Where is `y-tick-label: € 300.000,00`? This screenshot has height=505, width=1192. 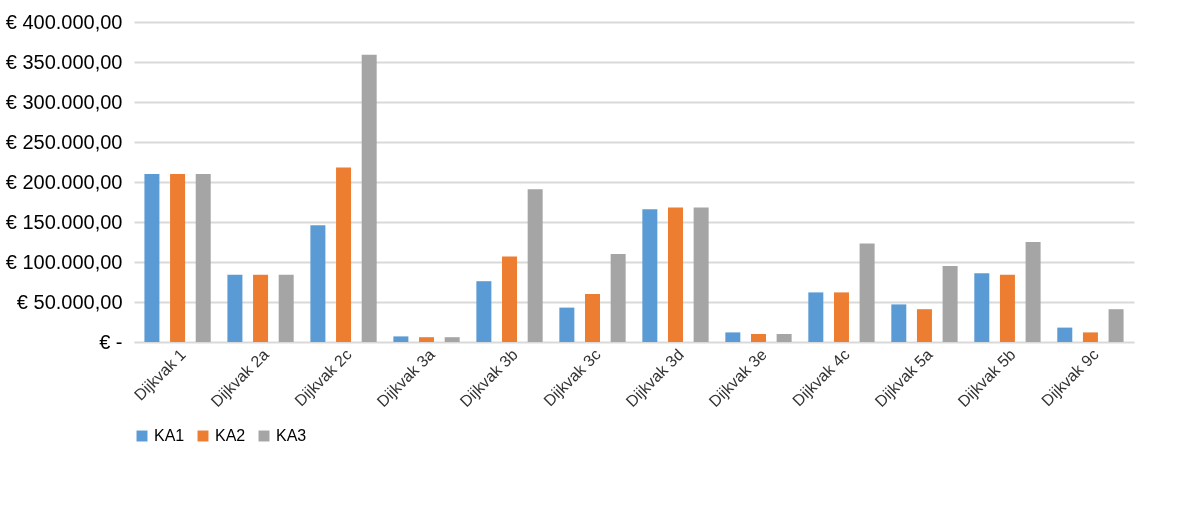
y-tick-label: € 300.000,00 is located at coordinates (64, 101).